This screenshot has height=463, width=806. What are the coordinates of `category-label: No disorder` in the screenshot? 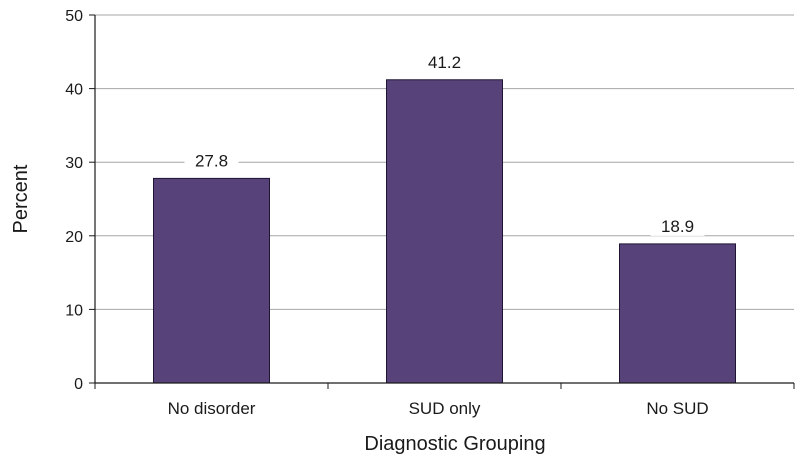 It's located at (212, 408).